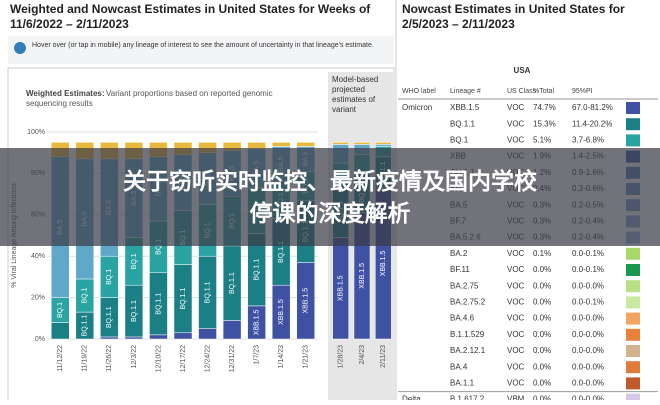 The width and height of the screenshot is (660, 405). I want to click on x-tick-label: 11/26/22, so click(109, 358).